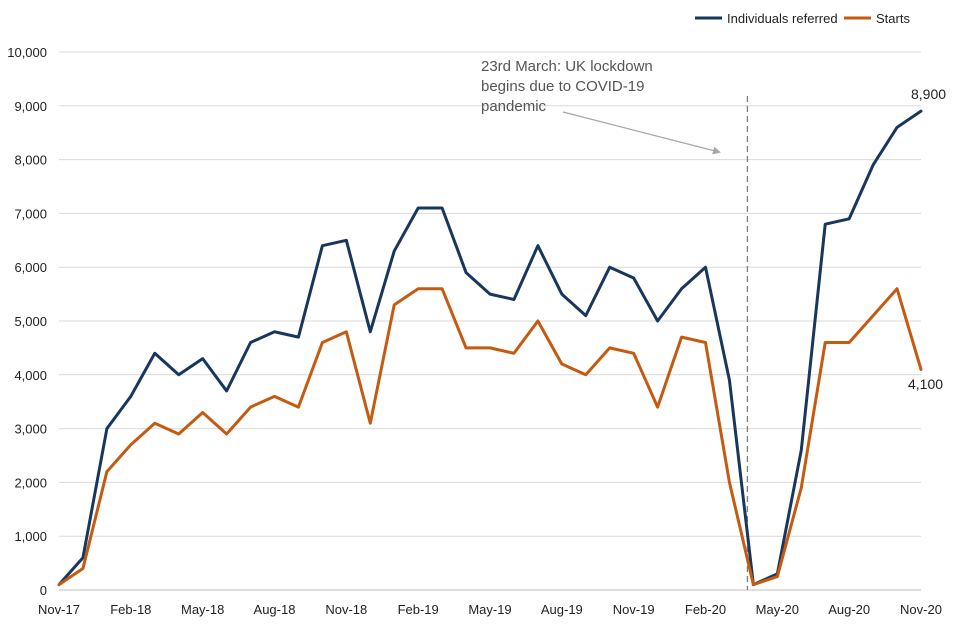  I want to click on x-tick-label: Feb-19, so click(418, 609).